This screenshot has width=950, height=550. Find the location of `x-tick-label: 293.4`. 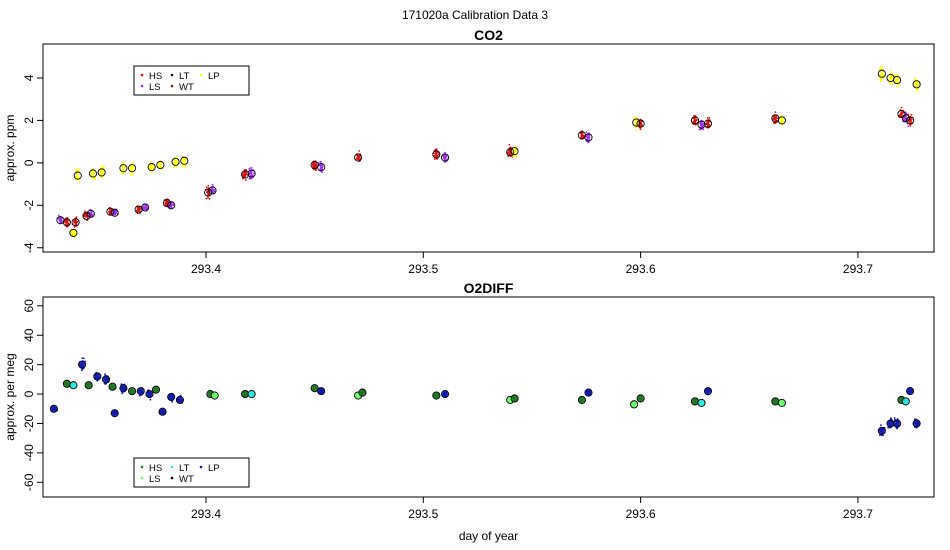

x-tick-label: 293.4 is located at coordinates (206, 514).